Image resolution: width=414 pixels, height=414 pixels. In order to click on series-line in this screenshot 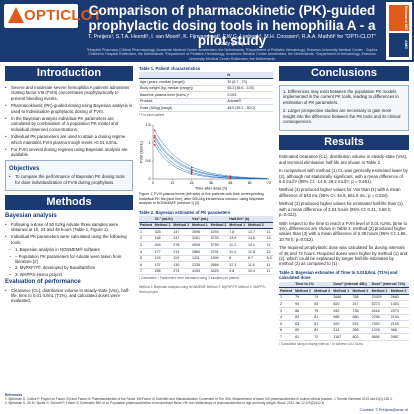, I will do `click(211, 154)`.